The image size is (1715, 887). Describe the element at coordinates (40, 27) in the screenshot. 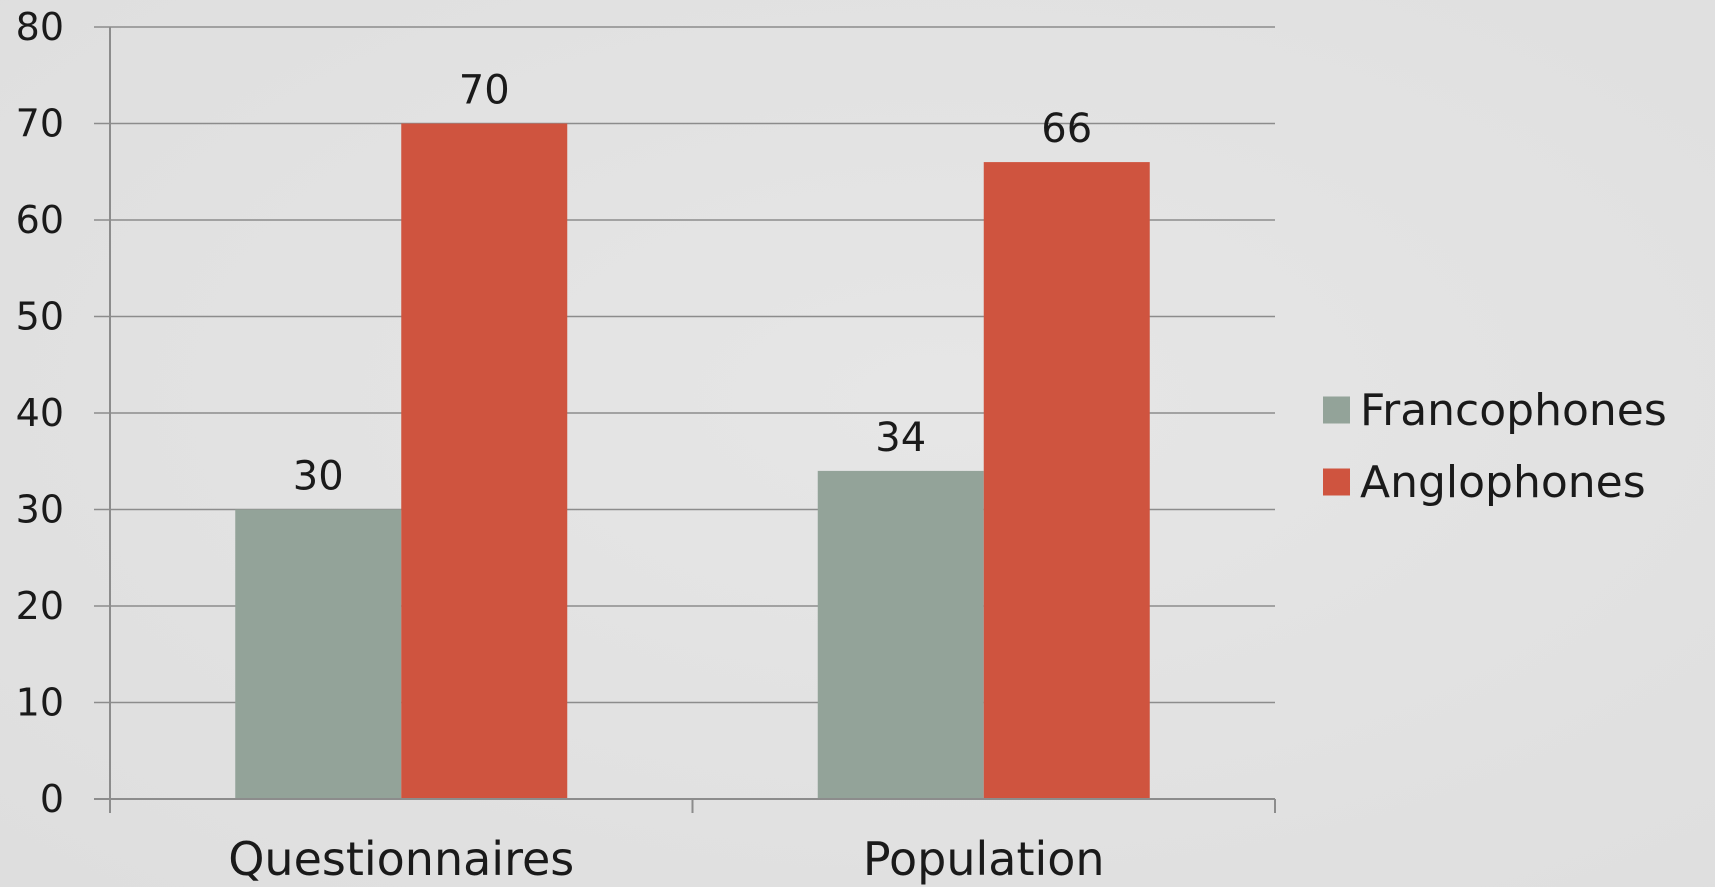

I see `y-tick-label: 80` at that location.